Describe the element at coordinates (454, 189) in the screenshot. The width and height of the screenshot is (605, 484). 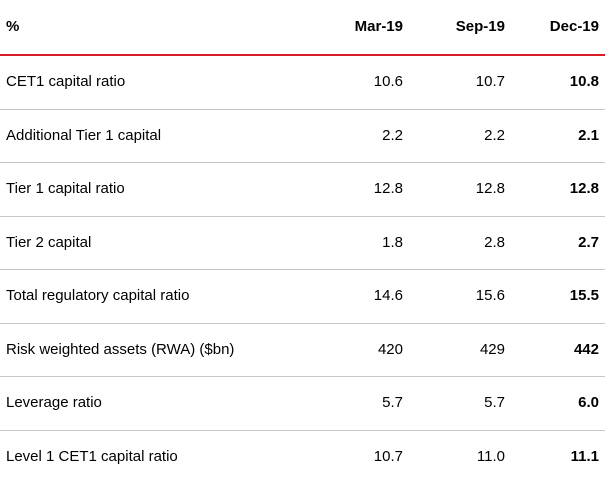
I see `value-sep19: 12.8` at that location.